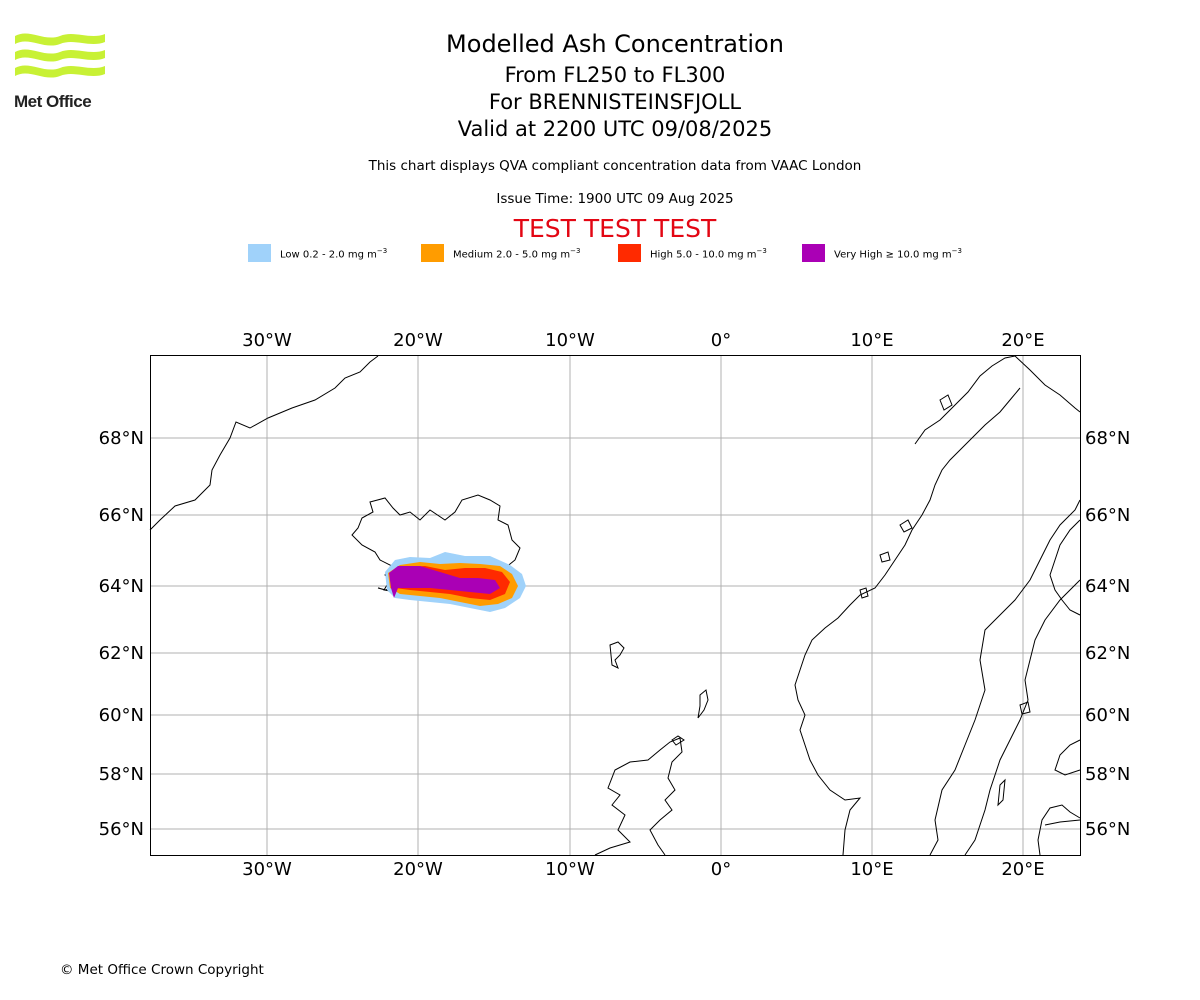  Describe the element at coordinates (334, 254) in the screenshot. I see `legend-label-low: Low 0.2 - 2.0 mg m−3` at that location.